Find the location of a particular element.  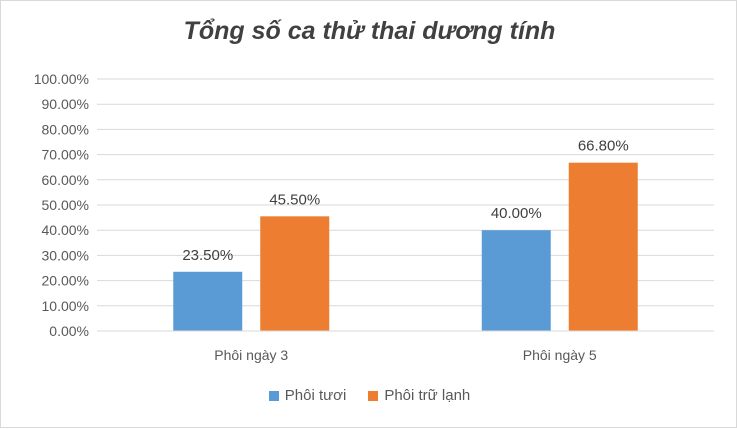

legend-item-frozen: Phôi trữ lạnh is located at coordinates (419, 395).